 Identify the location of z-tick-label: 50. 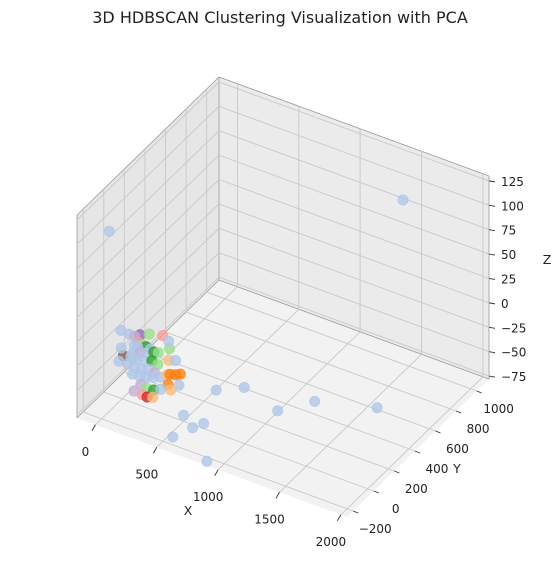
(508, 255).